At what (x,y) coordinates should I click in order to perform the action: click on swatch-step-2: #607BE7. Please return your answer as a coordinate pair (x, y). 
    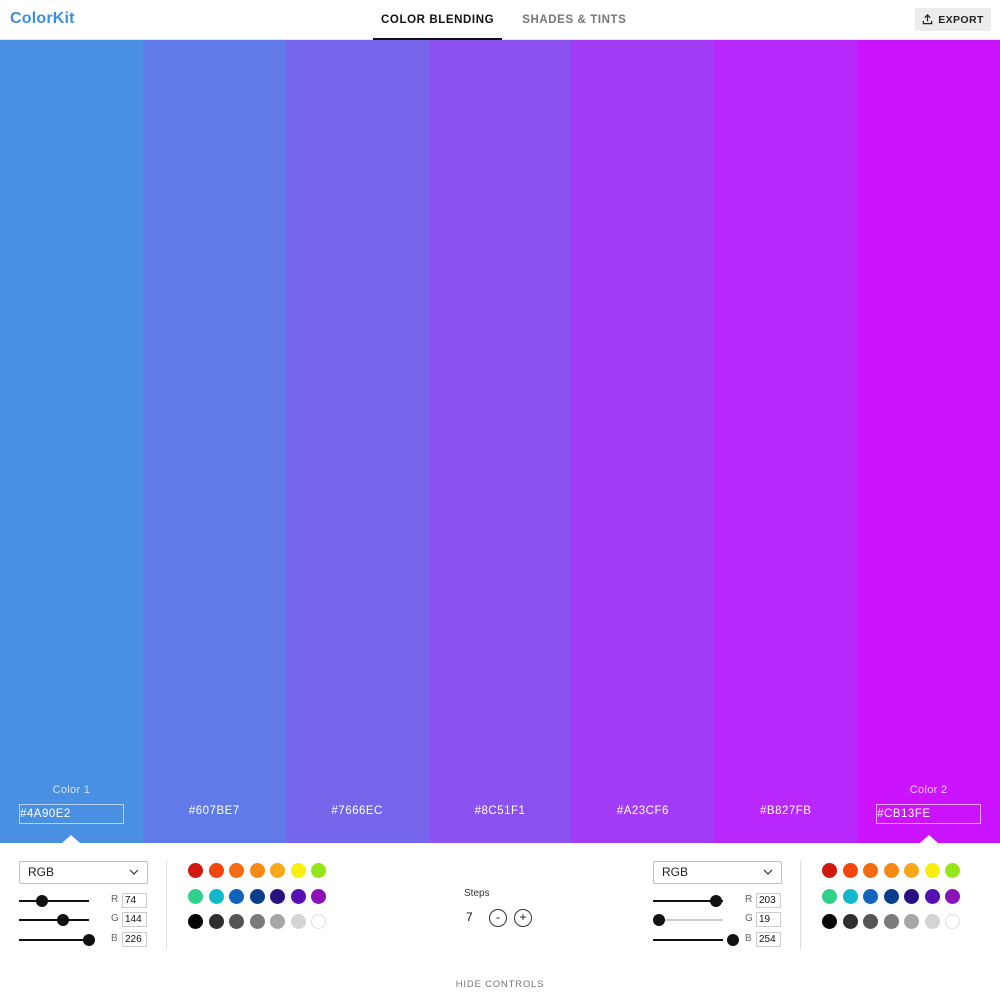
    Looking at the image, I should click on (214, 441).